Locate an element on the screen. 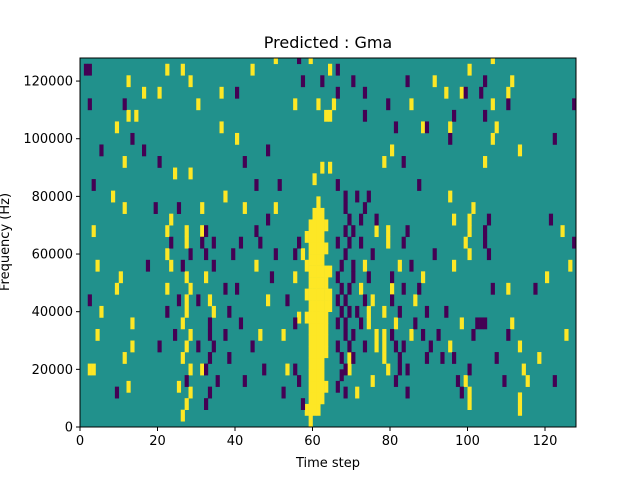 Image resolution: width=640 pixels, height=480 pixels. y-tick-label: 60000 is located at coordinates (52, 255).